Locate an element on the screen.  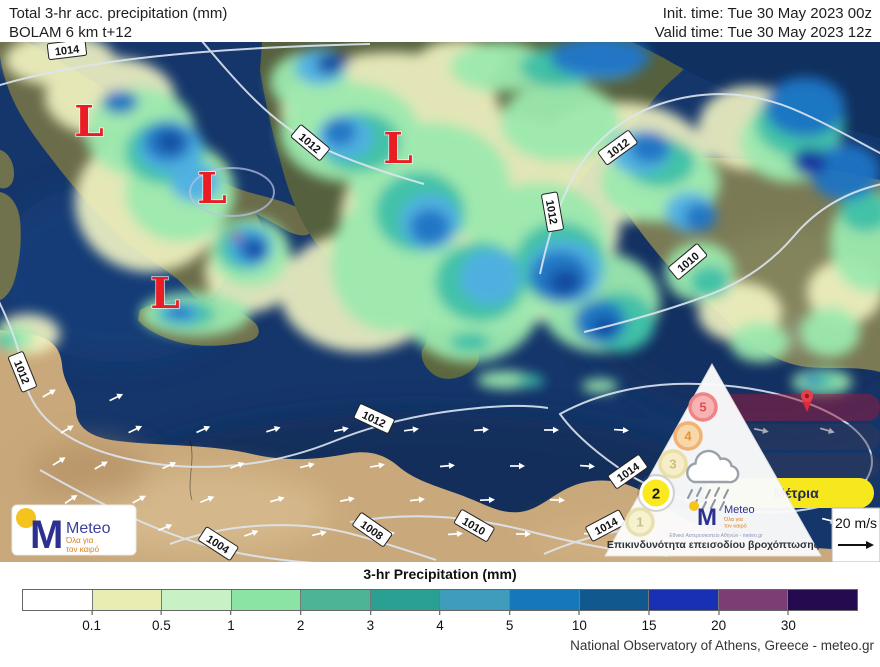
pyramid-logo-name: Meteo is located at coordinates (739, 510).